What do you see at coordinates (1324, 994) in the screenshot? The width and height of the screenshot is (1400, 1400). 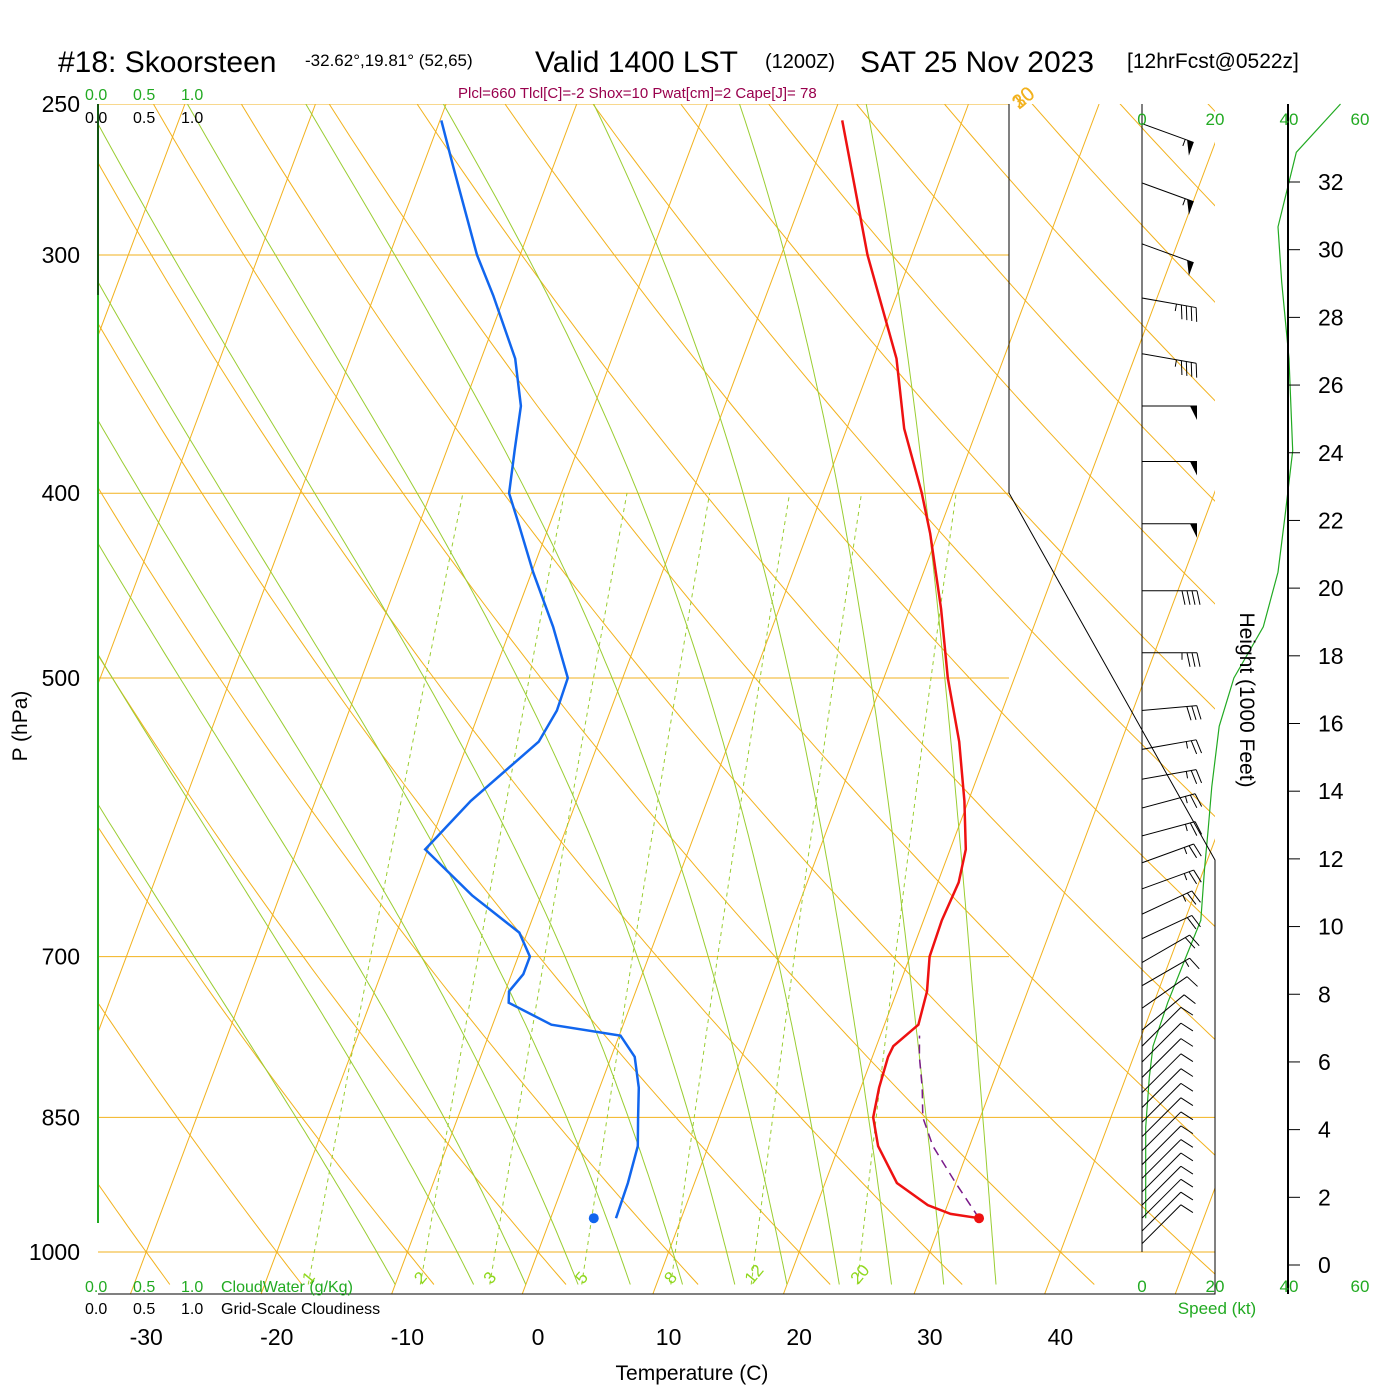 I see `height-tick-label: 8` at bounding box center [1324, 994].